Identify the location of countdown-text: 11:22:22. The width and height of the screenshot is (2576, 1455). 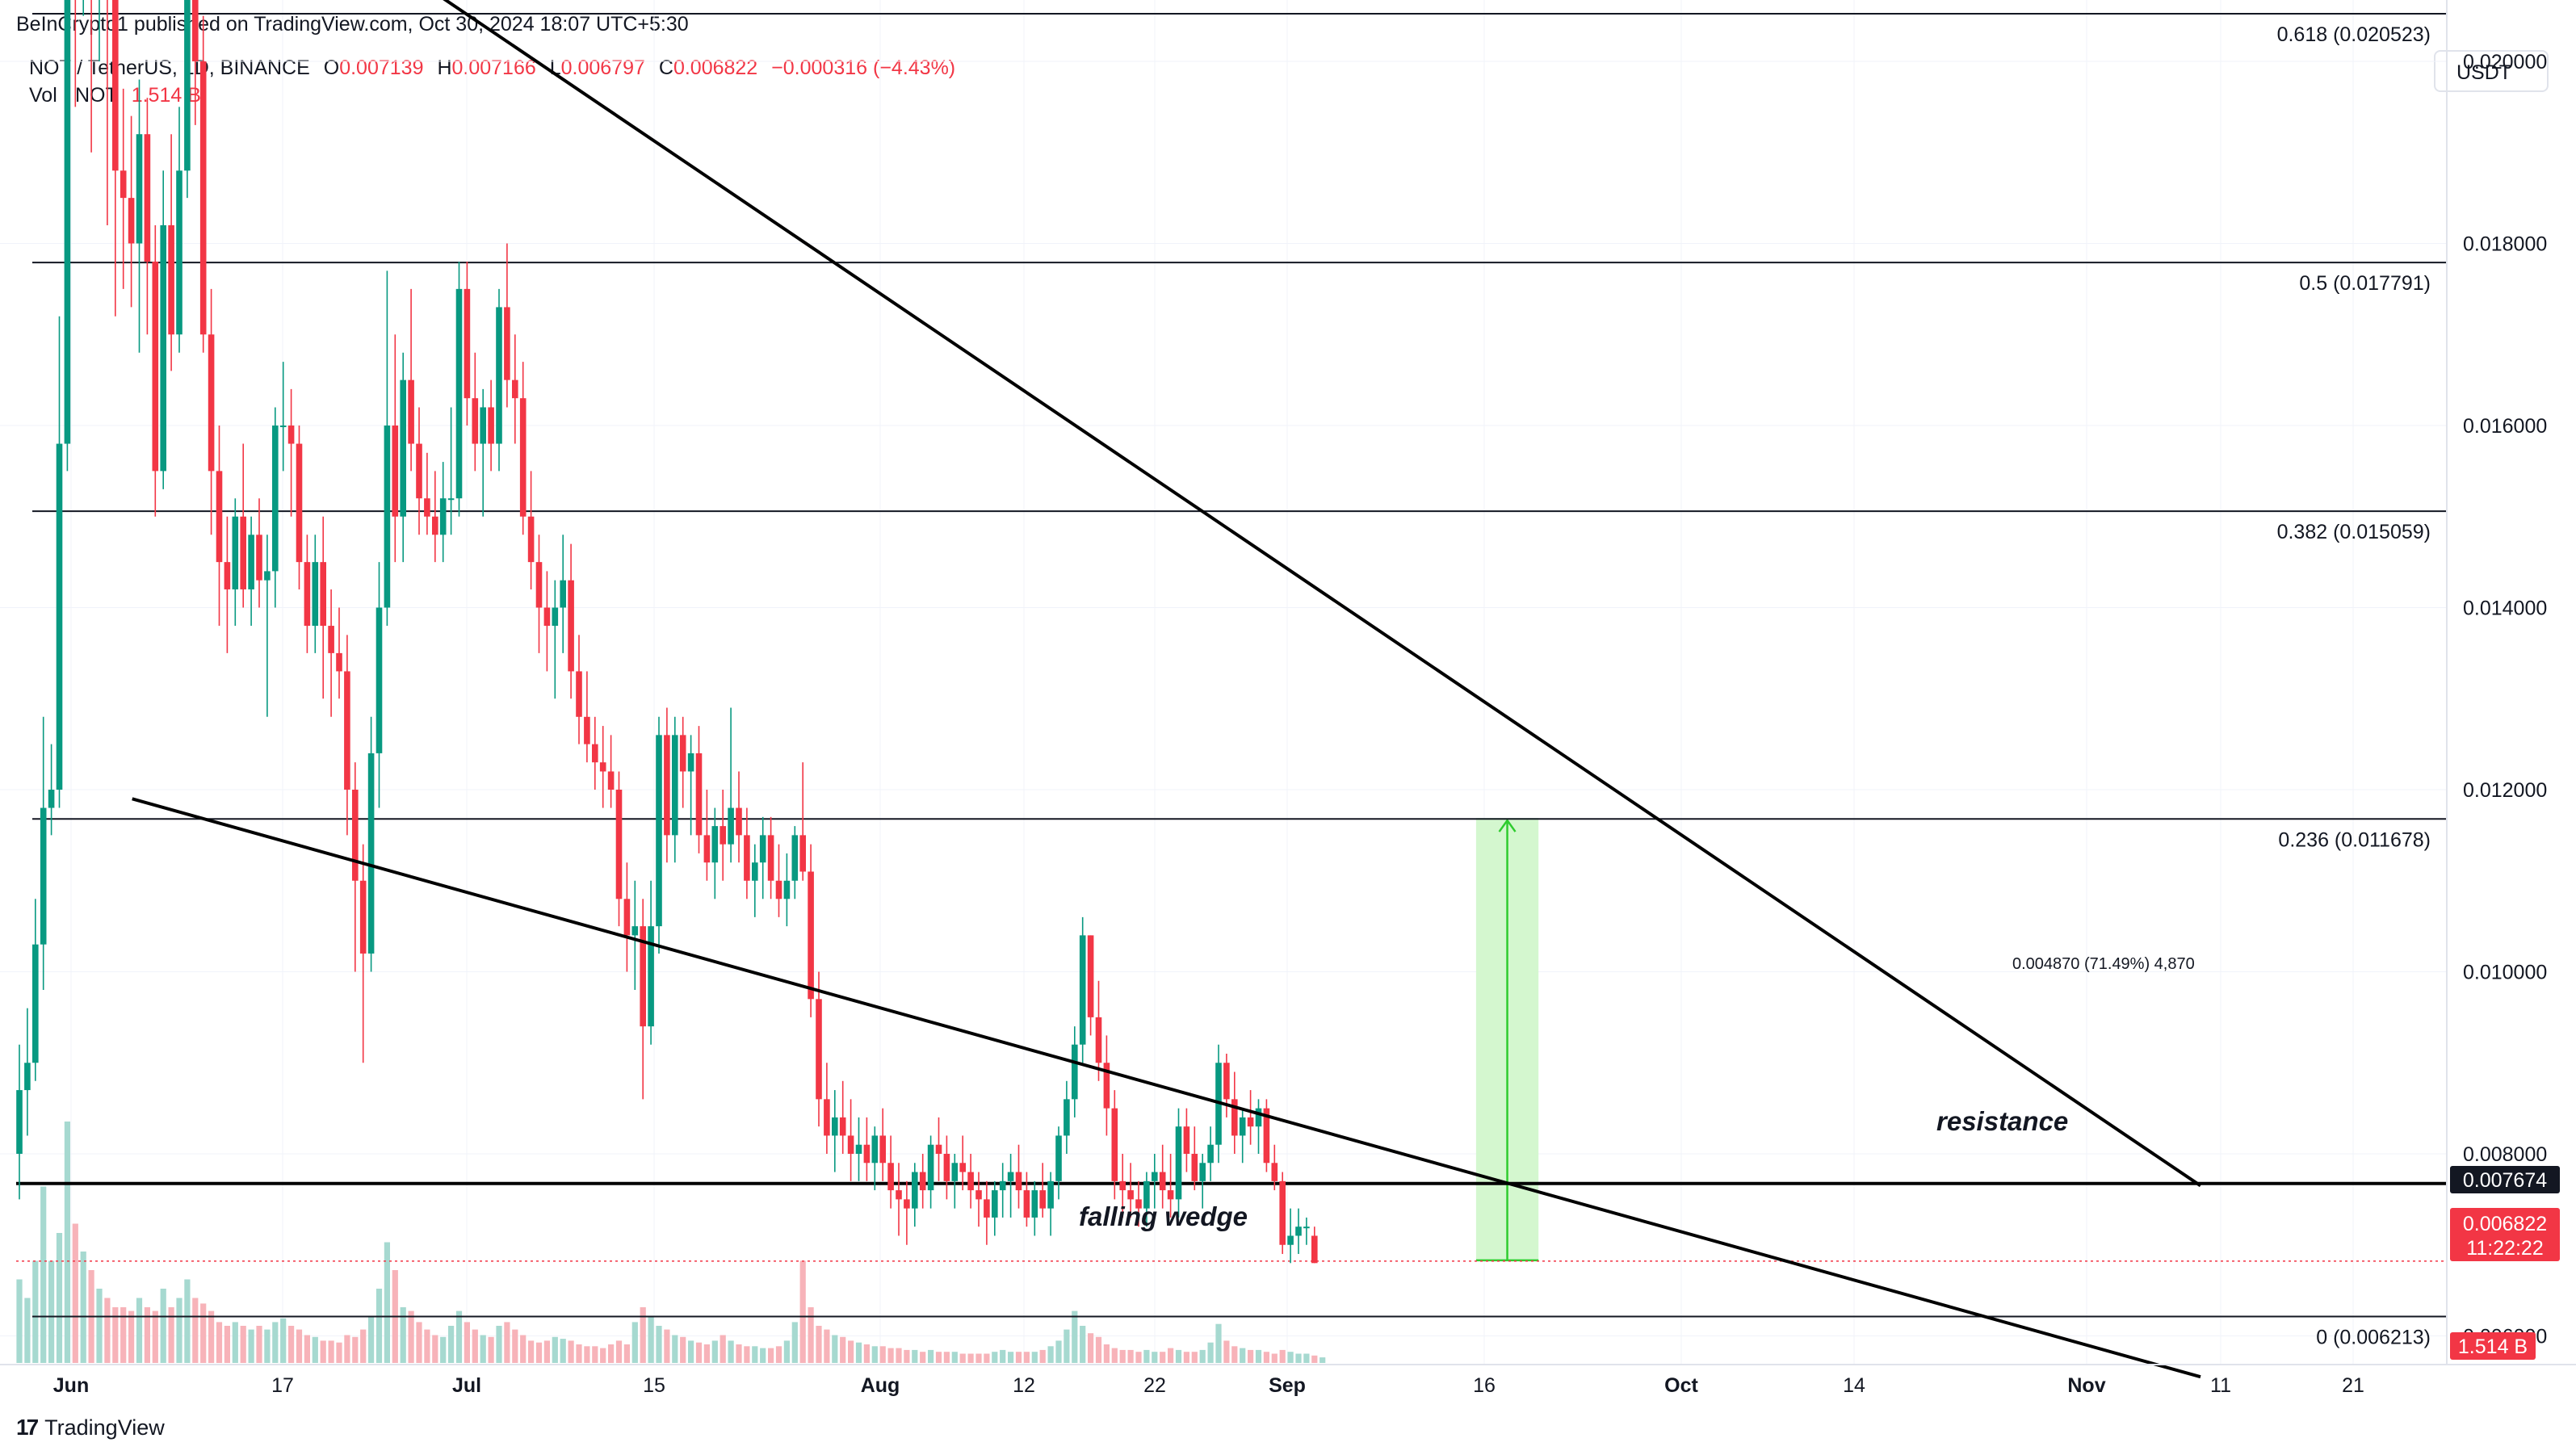
(2504, 1248).